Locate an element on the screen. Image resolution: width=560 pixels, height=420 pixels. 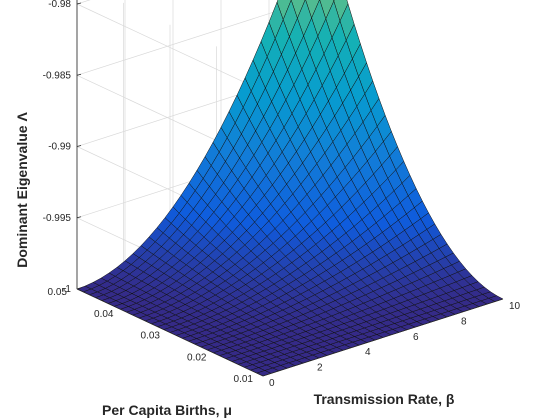
x-tick-label: 10 is located at coordinates (515, 306).